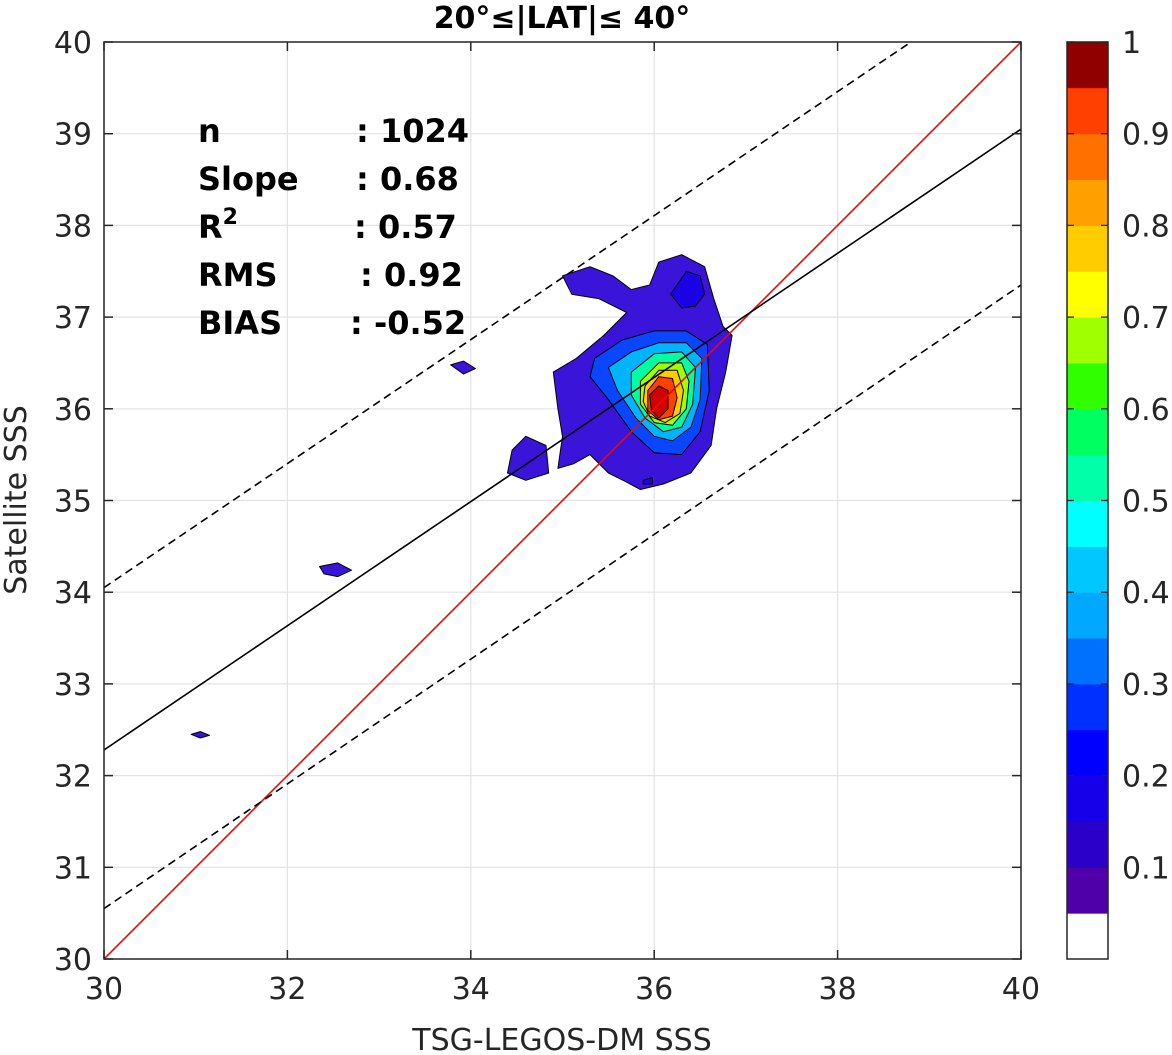  I want to click on stat-label: n, so click(209, 131).